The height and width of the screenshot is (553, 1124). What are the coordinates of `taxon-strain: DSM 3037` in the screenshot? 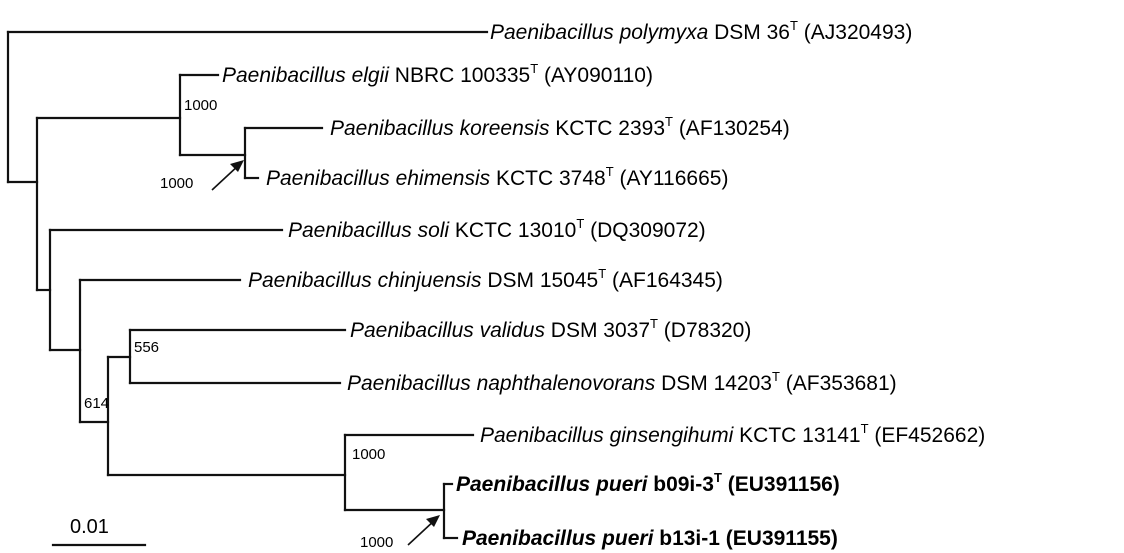 It's located at (597, 330).